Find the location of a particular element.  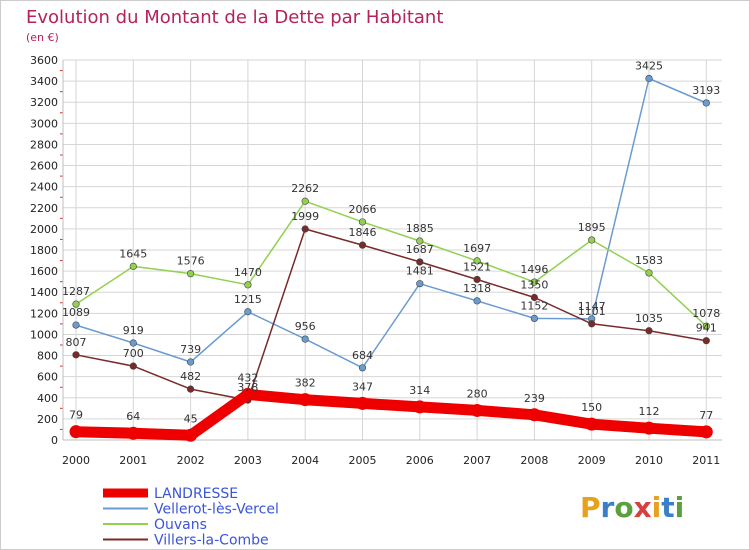

data-label: 3193 is located at coordinates (706, 90).